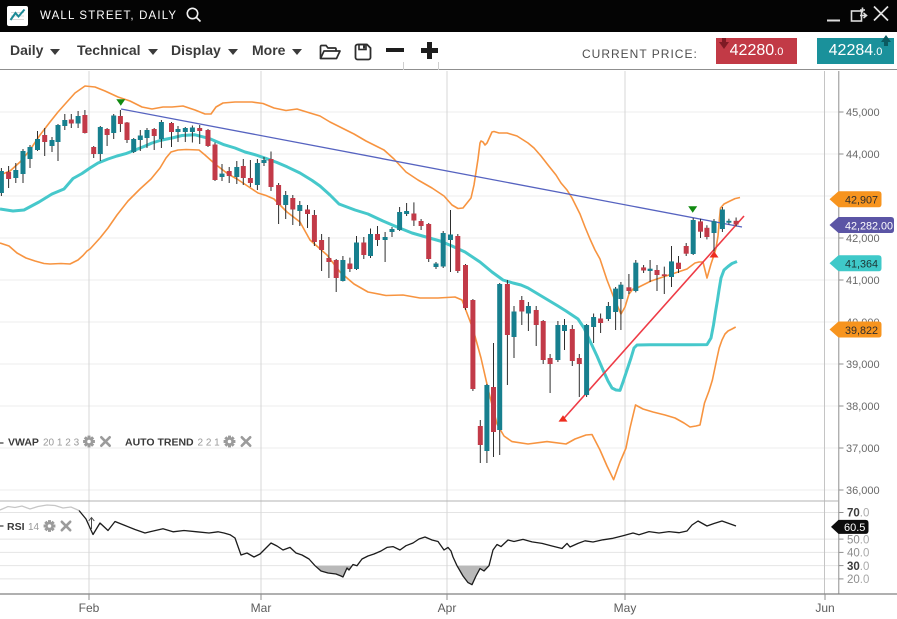 This screenshot has height=619, width=897. Describe the element at coordinates (863, 155) in the screenshot. I see `svg-text: 44,000` at that location.